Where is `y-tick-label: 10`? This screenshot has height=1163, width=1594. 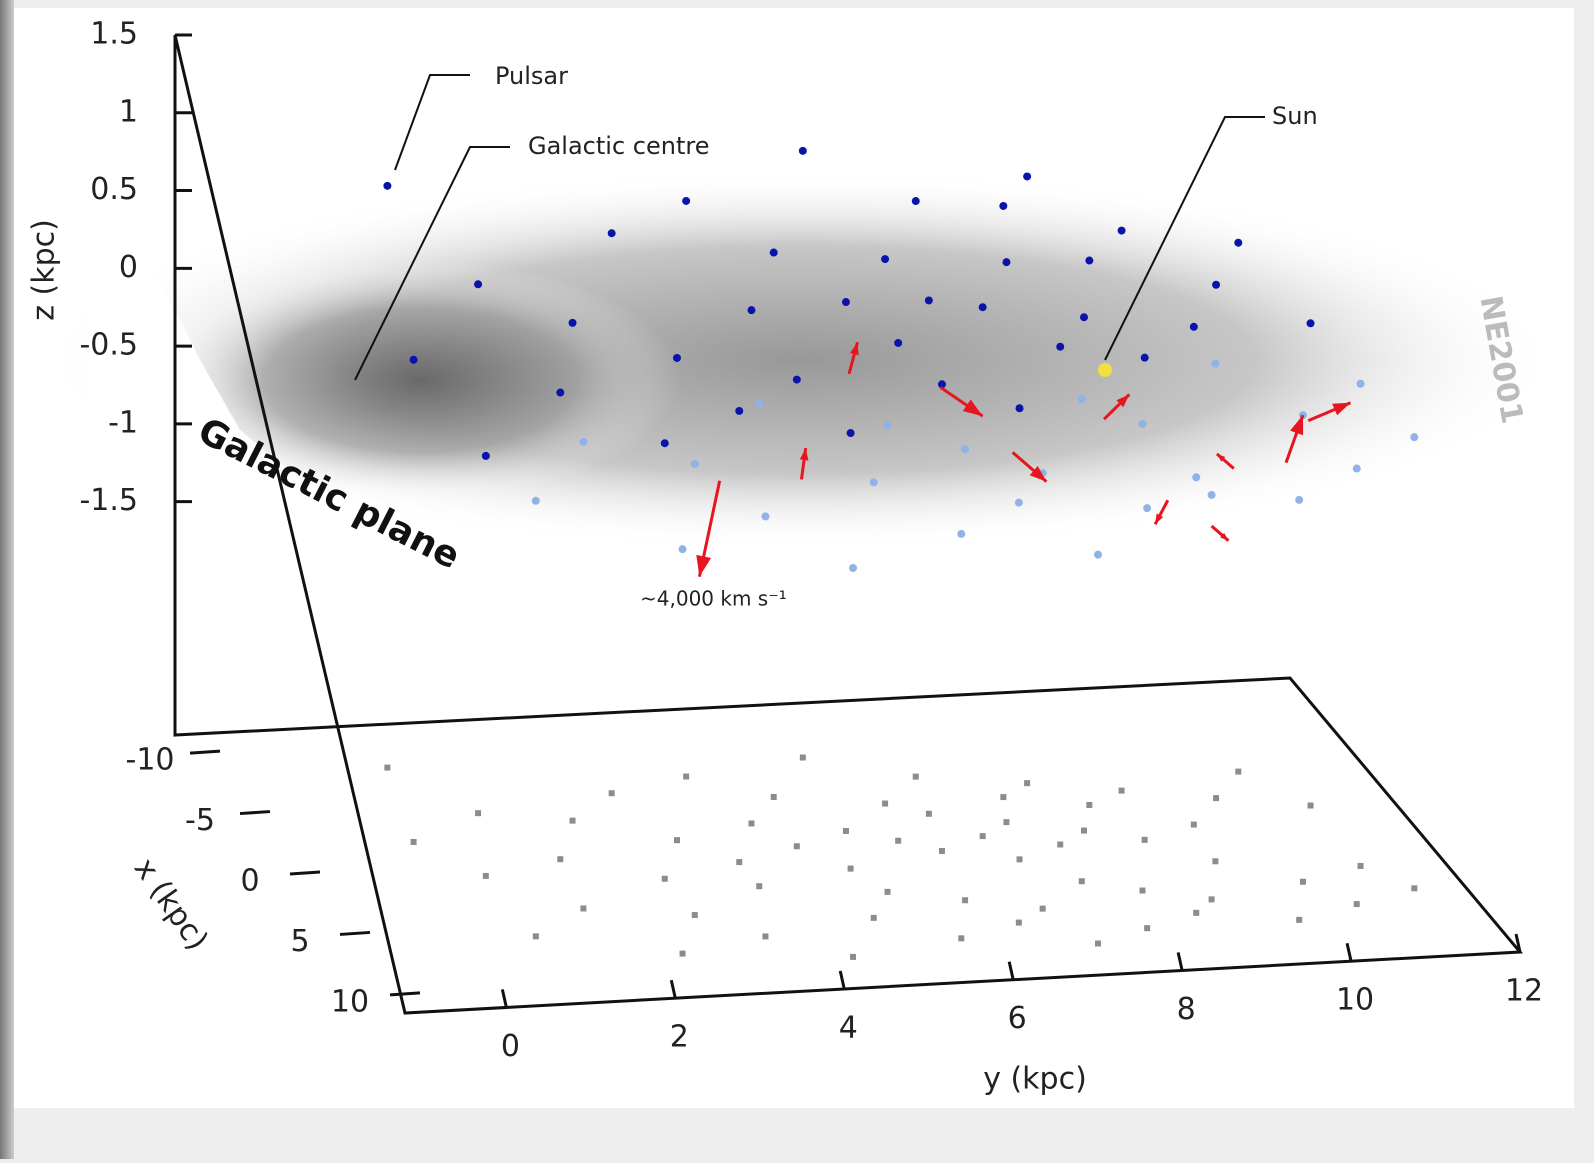 y-tick-label: 10 is located at coordinates (1355, 1000).